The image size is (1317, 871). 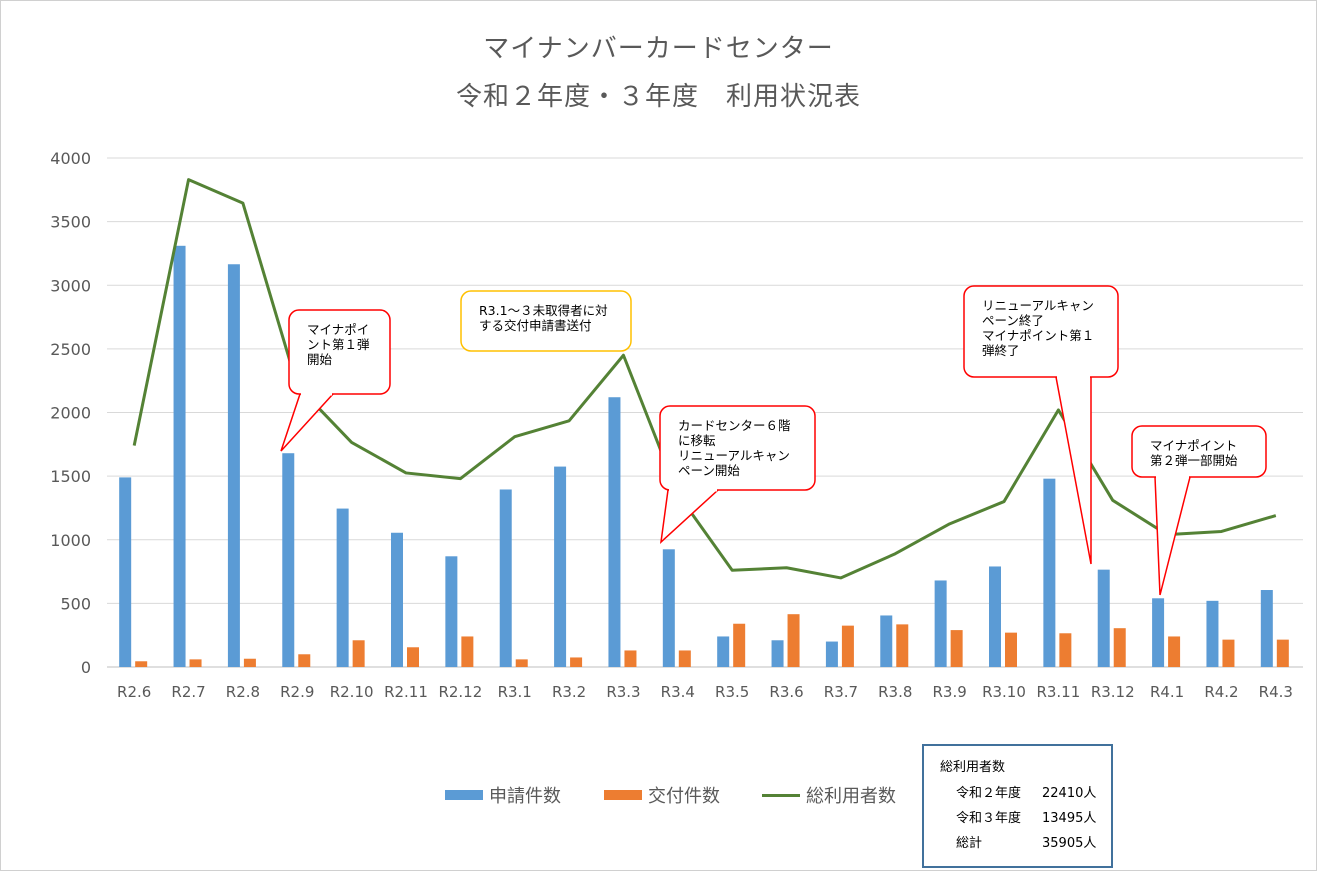 What do you see at coordinates (709, 470) in the screenshot?
I see `callout-text: ペーン開始` at bounding box center [709, 470].